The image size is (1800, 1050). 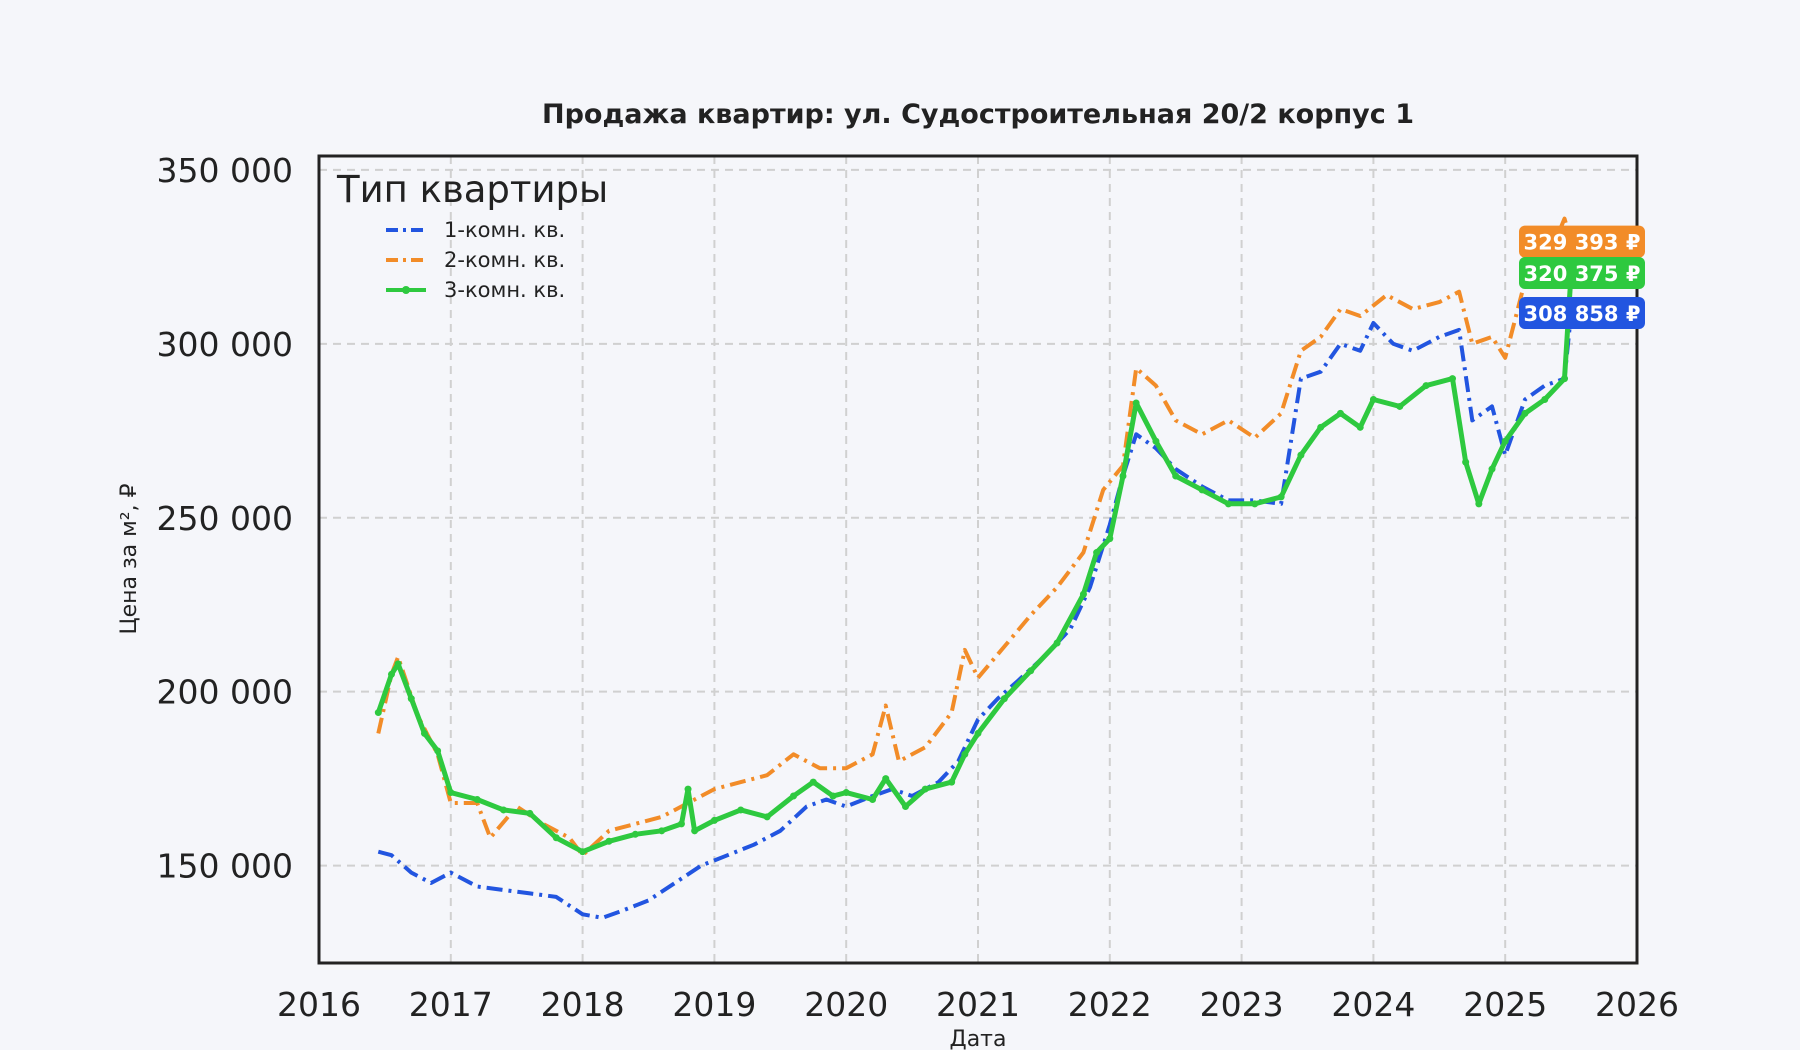 I want to click on y-tick-label: 150 000, so click(x=225, y=866).